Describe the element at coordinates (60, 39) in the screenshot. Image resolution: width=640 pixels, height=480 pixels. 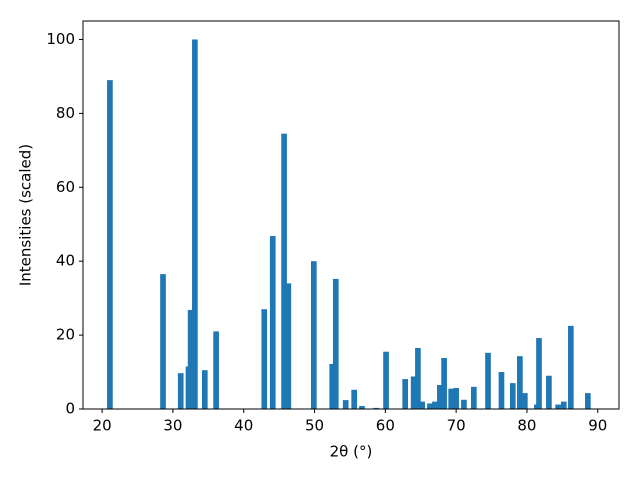
I see `y-tick-label: 100` at that location.